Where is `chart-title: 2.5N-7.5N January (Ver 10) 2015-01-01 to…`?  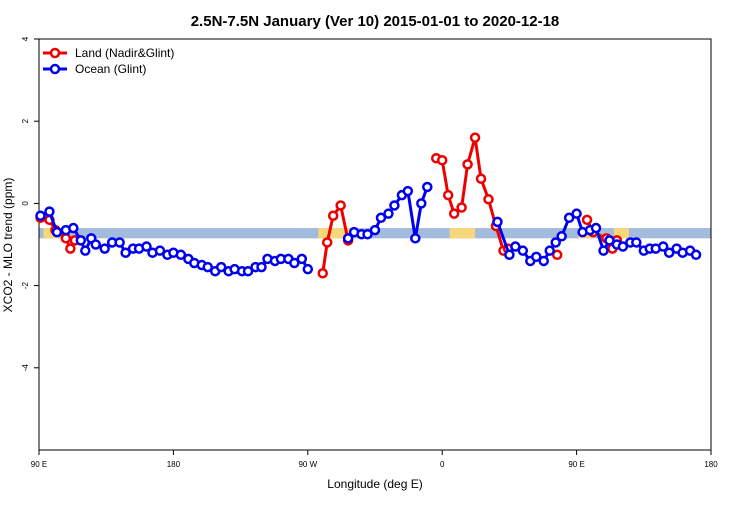
chart-title: 2.5N-7.5N January (Ver 10) 2015-01-01 to… is located at coordinates (375, 21).